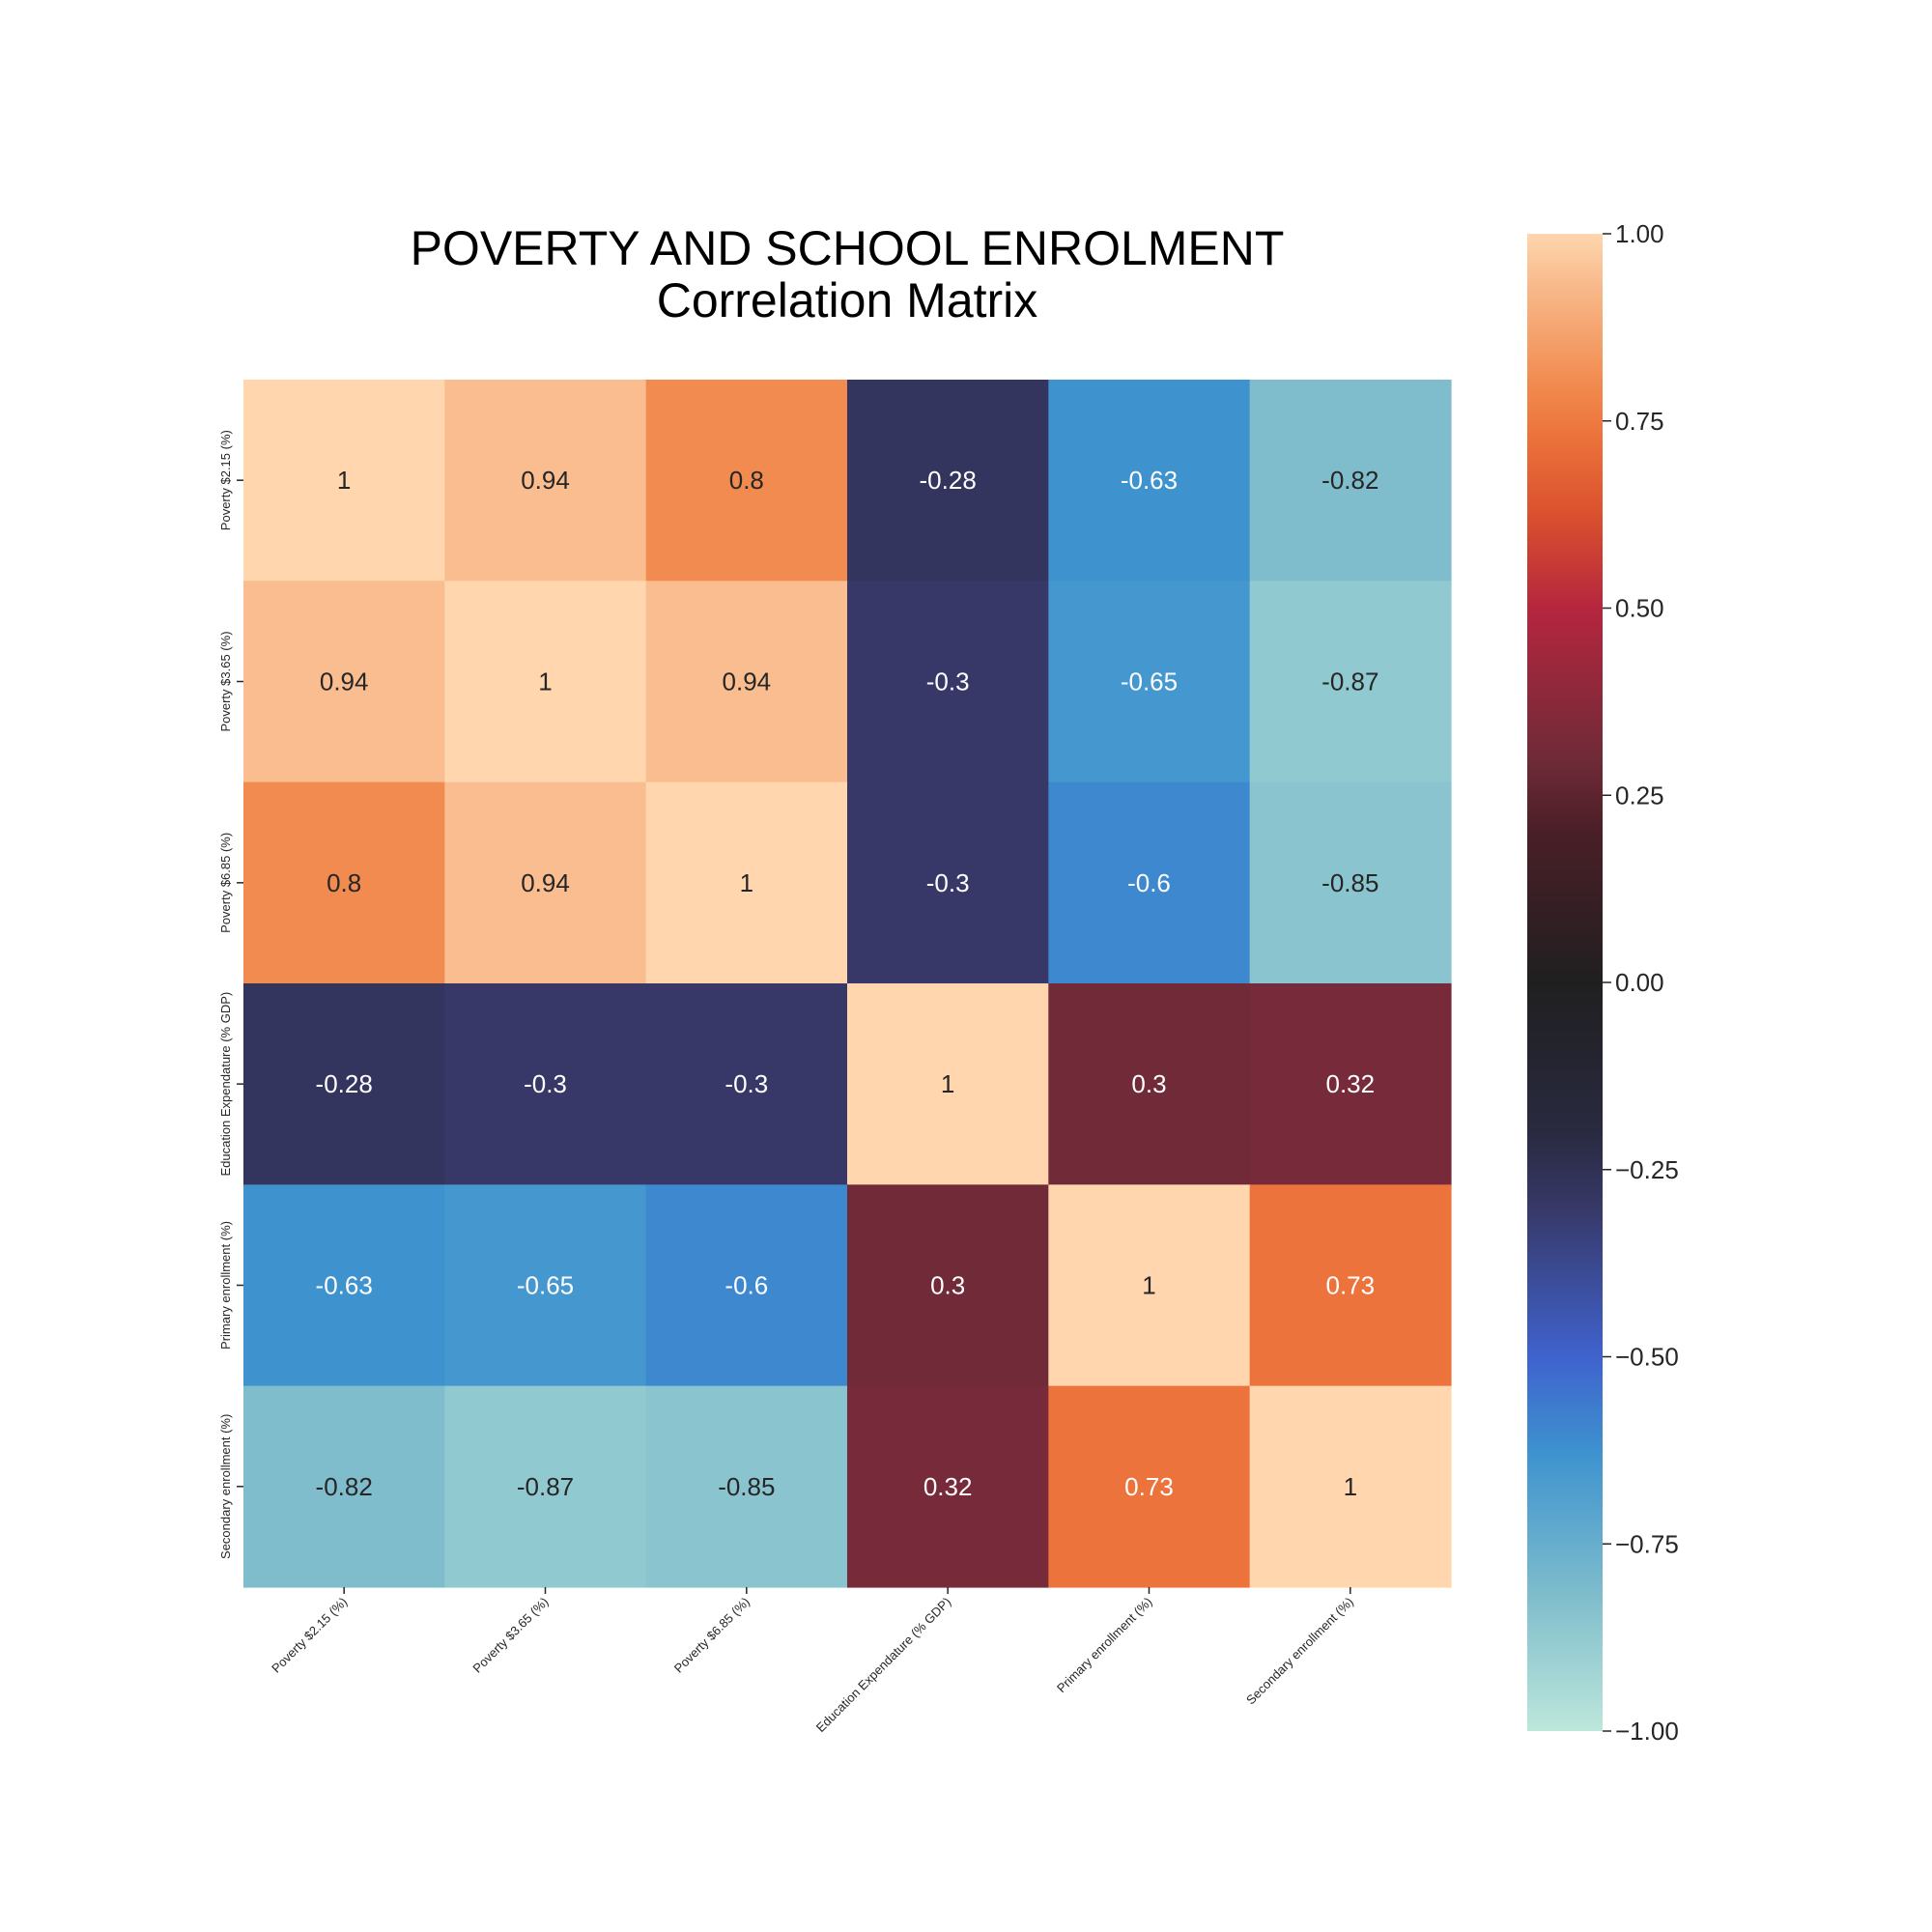 This screenshot has width=1932, height=1932. Describe the element at coordinates (225, 1084) in the screenshot. I see `row-label: Education Expendature (% GDP)` at that location.